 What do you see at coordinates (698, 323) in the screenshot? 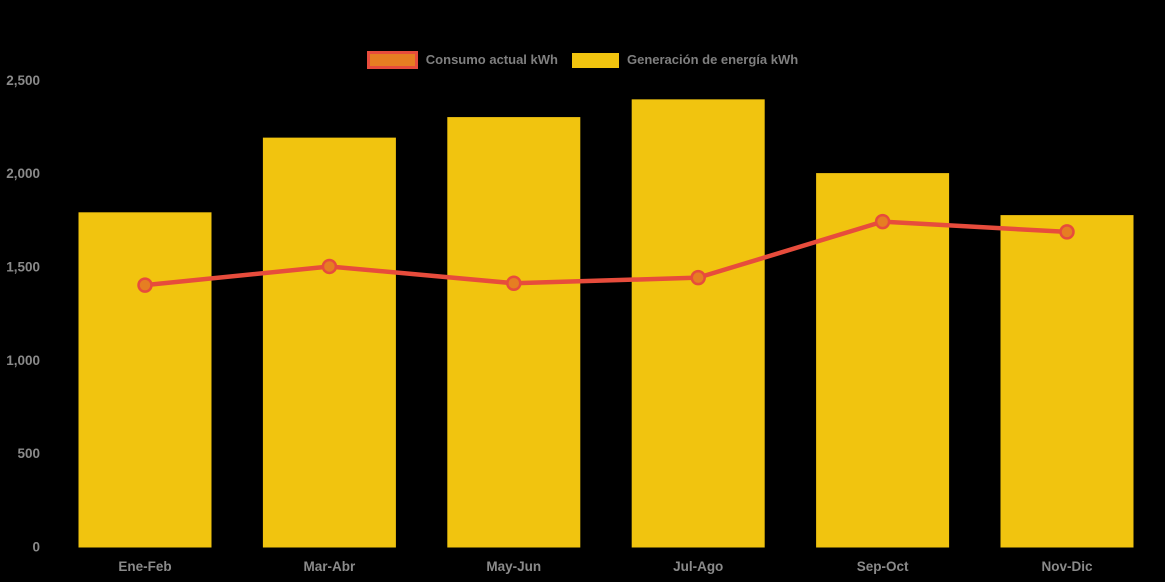
I see `bar-Jul-Ago` at bounding box center [698, 323].